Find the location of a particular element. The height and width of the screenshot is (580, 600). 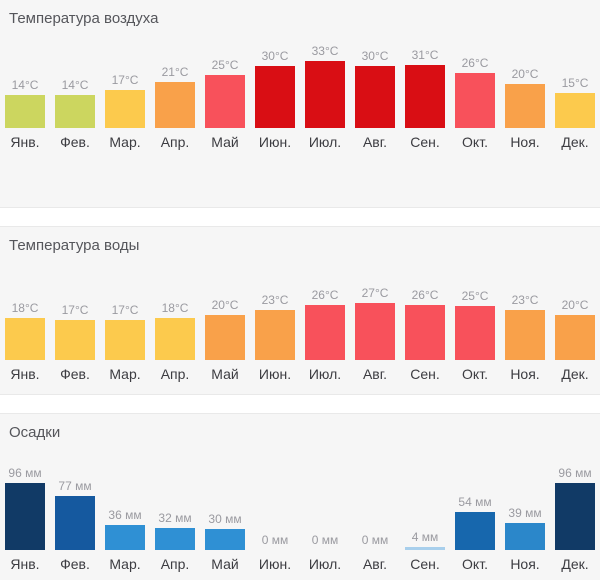

bar-column: 4 мм is located at coordinates (425, 540).